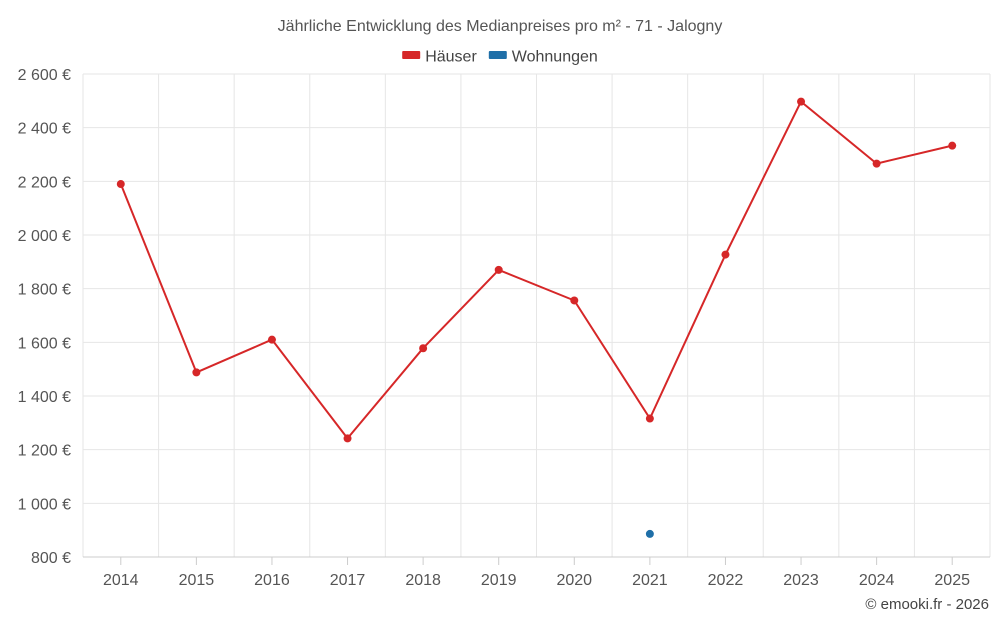  I want to click on legend-label: Häuser, so click(451, 57).